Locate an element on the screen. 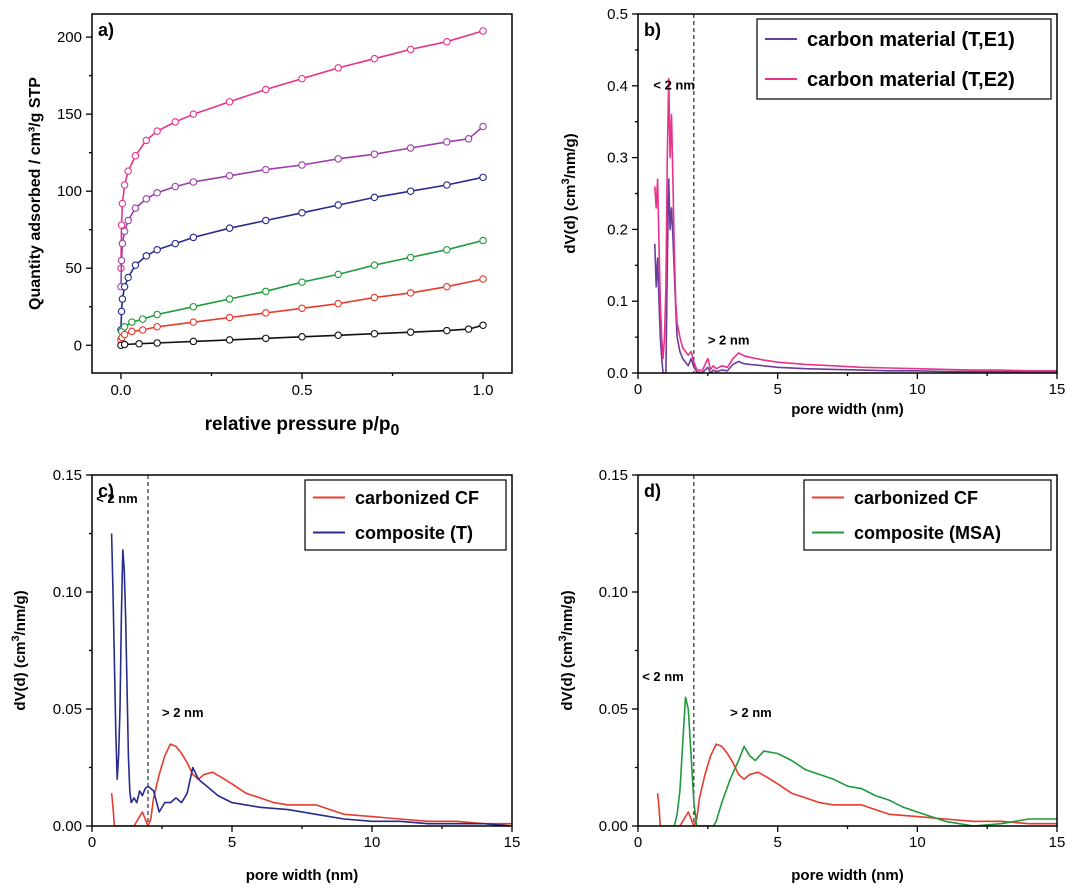 The width and height of the screenshot is (1067, 893). y-tick-label: 0.00 is located at coordinates (613, 826).